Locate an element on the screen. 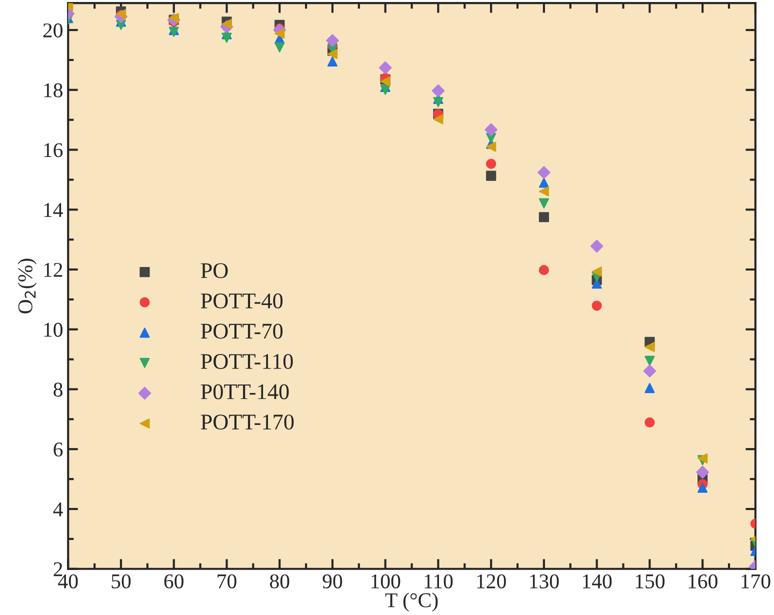  x-tick-label: 40 is located at coordinates (68, 581).